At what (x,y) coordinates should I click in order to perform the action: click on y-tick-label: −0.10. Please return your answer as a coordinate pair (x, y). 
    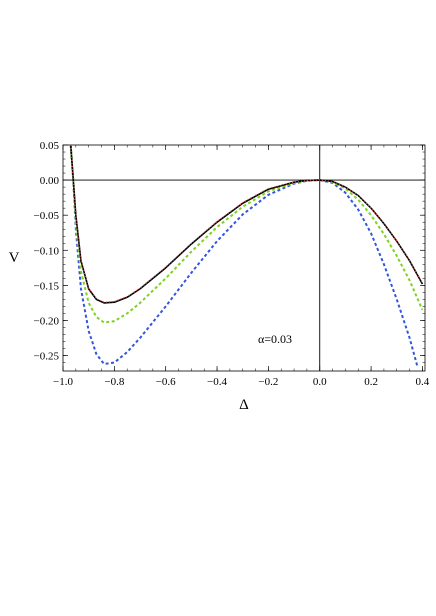
    Looking at the image, I should click on (47, 251).